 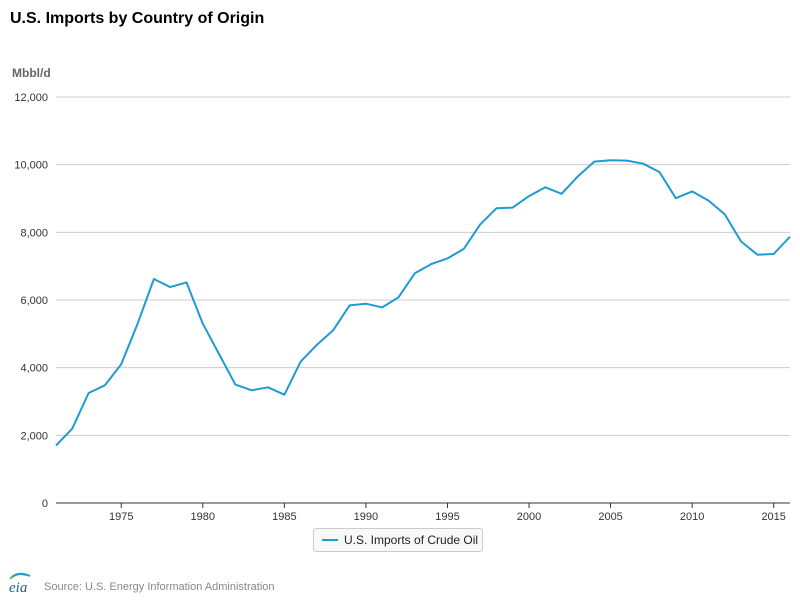 I want to click on legend-label: U.S. Imports of Crude Oil, so click(x=411, y=540).